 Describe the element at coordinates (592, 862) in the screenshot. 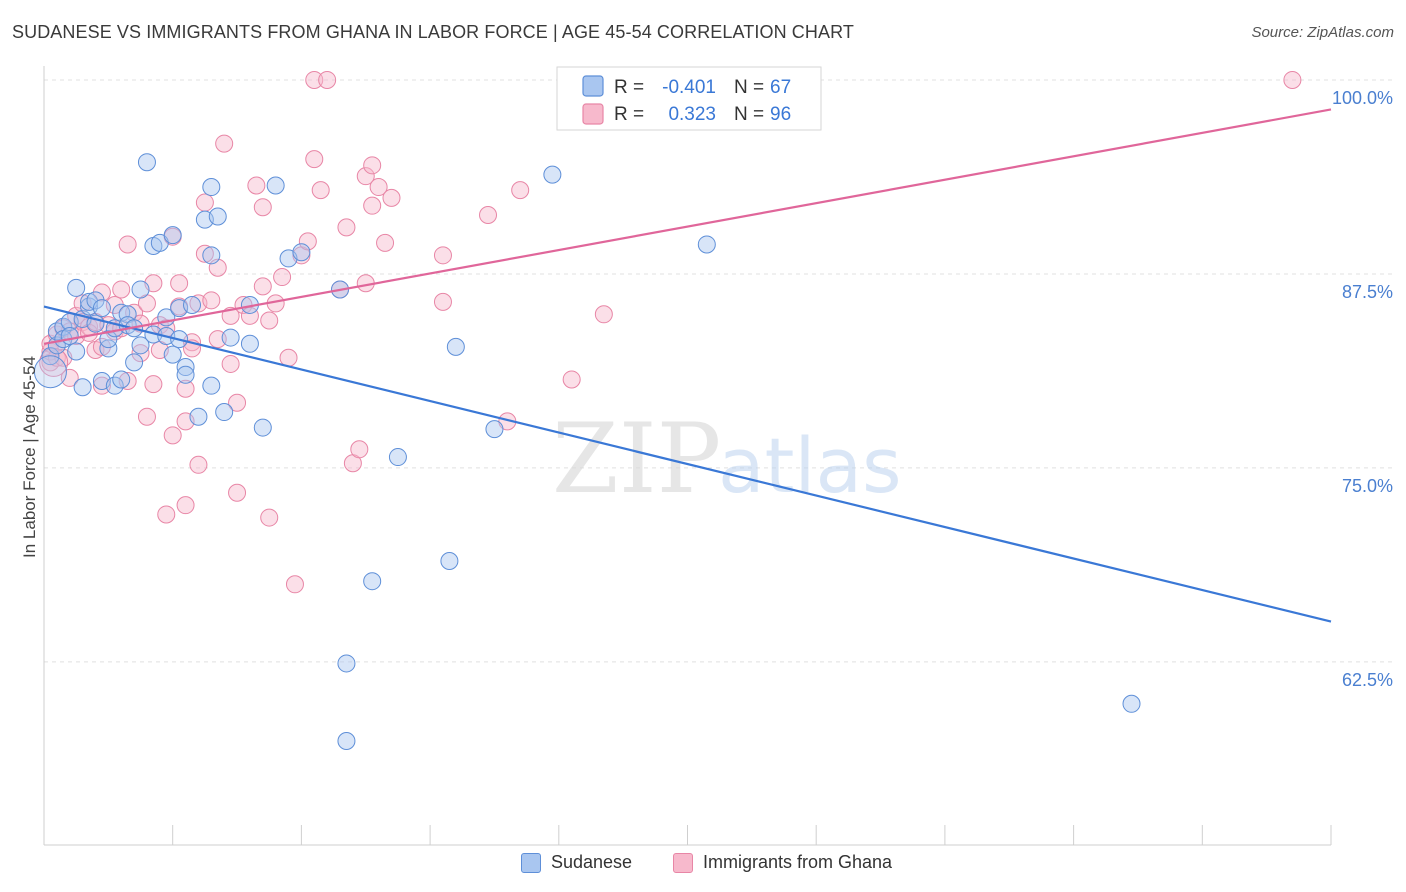

I see `legend-label-sudanese: Sudanese` at that location.